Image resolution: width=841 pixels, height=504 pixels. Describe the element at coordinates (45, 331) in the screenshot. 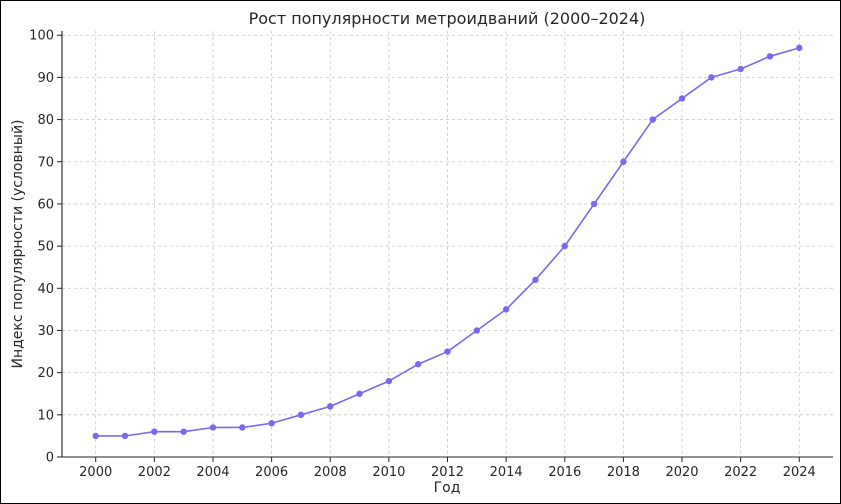

I see `y-tick-label: 30` at that location.